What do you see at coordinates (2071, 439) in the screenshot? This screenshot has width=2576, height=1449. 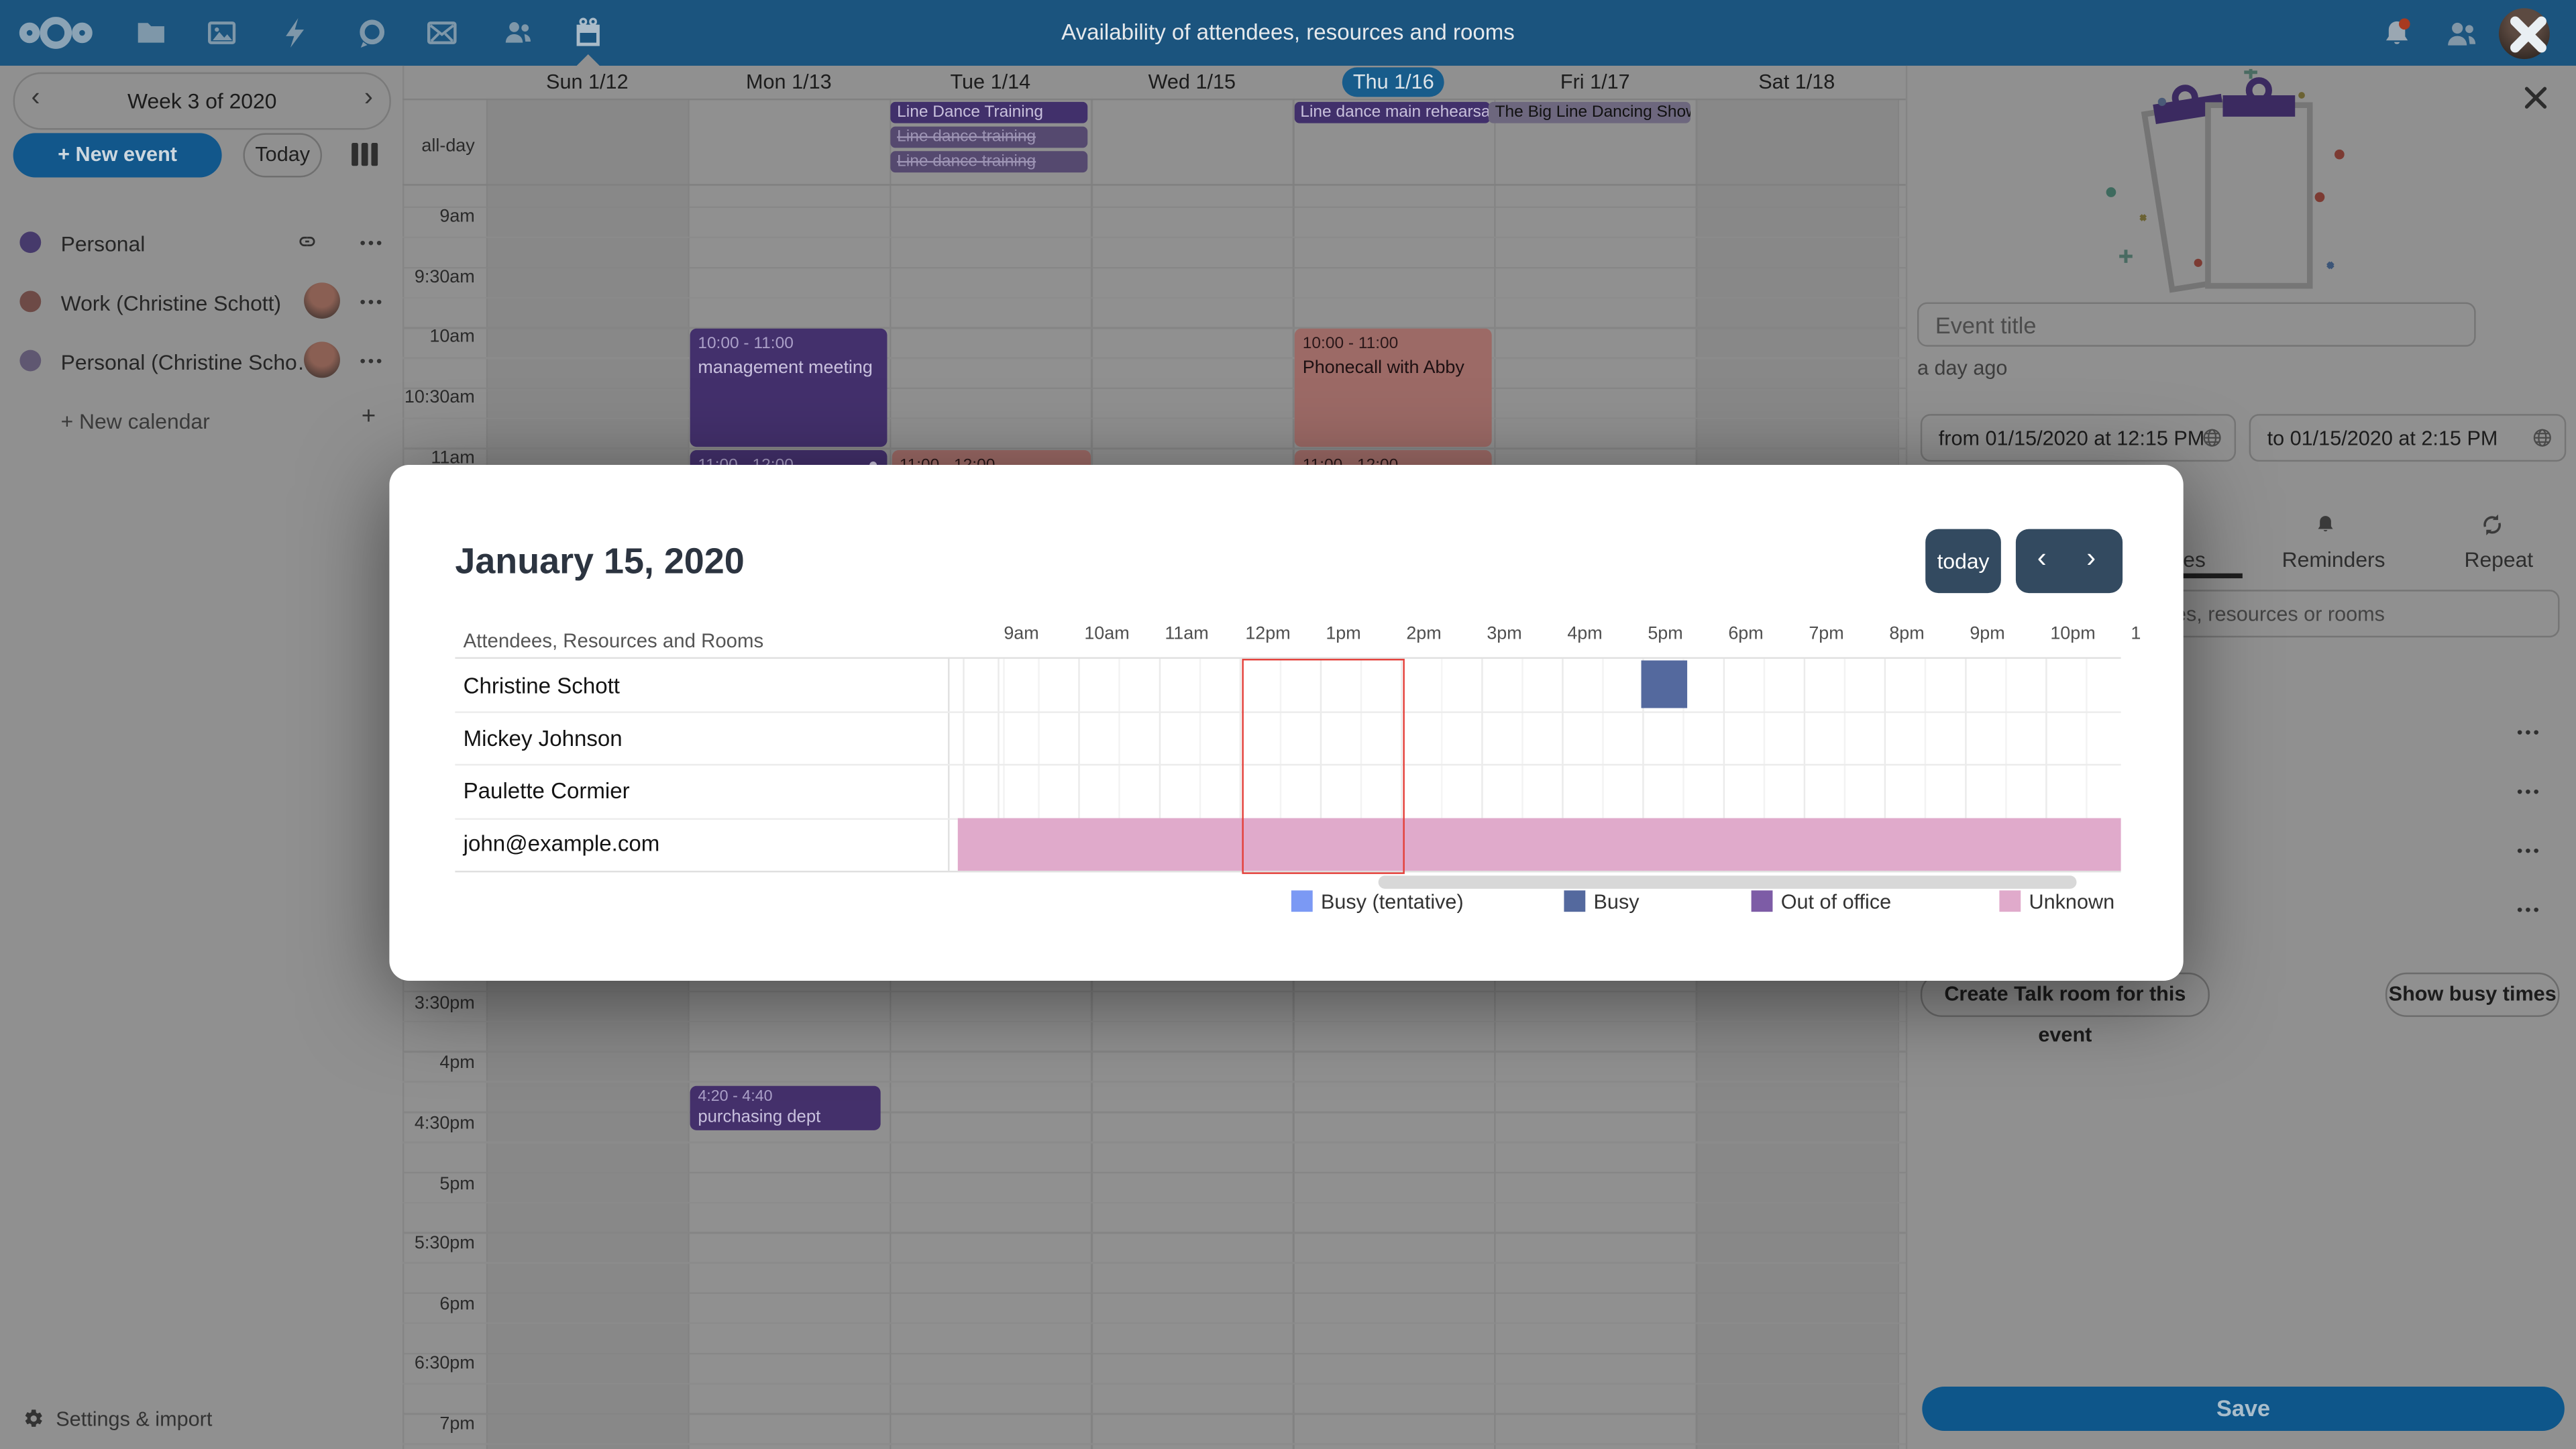 I see `from-datetime-value: from 01/15/2020 at 12:15 PM` at bounding box center [2071, 439].